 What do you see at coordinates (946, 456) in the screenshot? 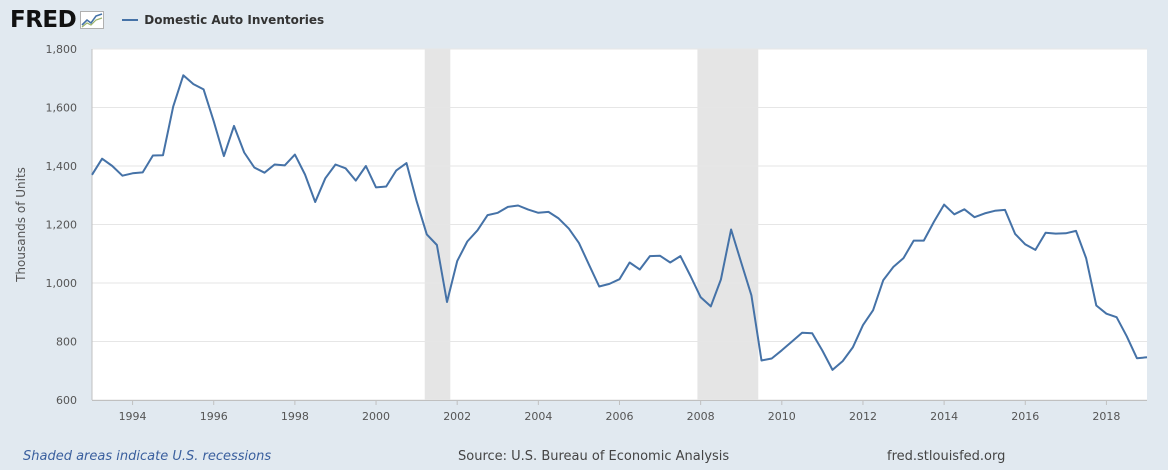
I see `site-link: fred.stlouisfed.org` at bounding box center [946, 456].